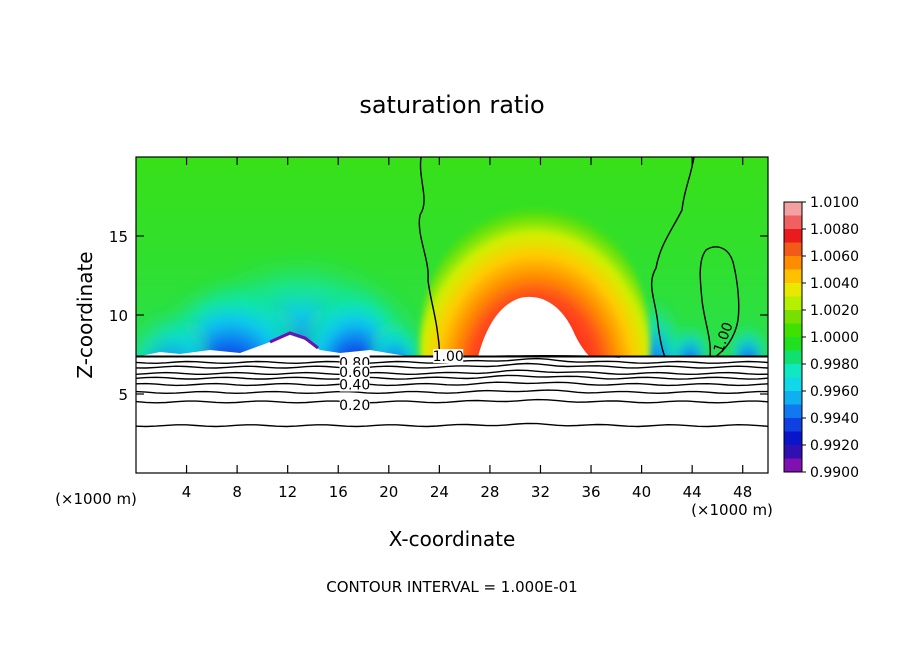 This screenshot has height=654, width=904. What do you see at coordinates (388, 492) in the screenshot?
I see `x-tick-label-4: 20` at bounding box center [388, 492].